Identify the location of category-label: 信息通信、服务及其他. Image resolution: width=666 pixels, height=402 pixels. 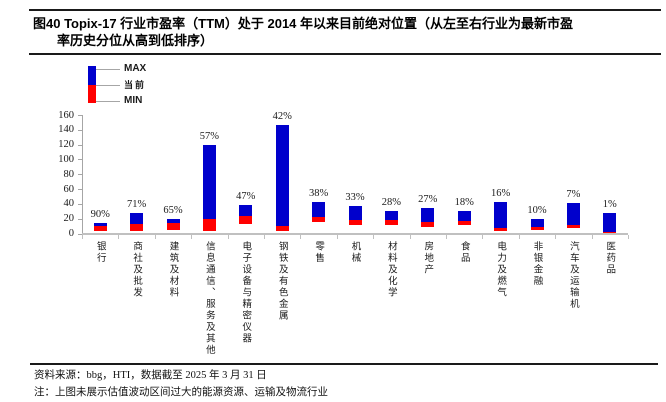
(208, 298).